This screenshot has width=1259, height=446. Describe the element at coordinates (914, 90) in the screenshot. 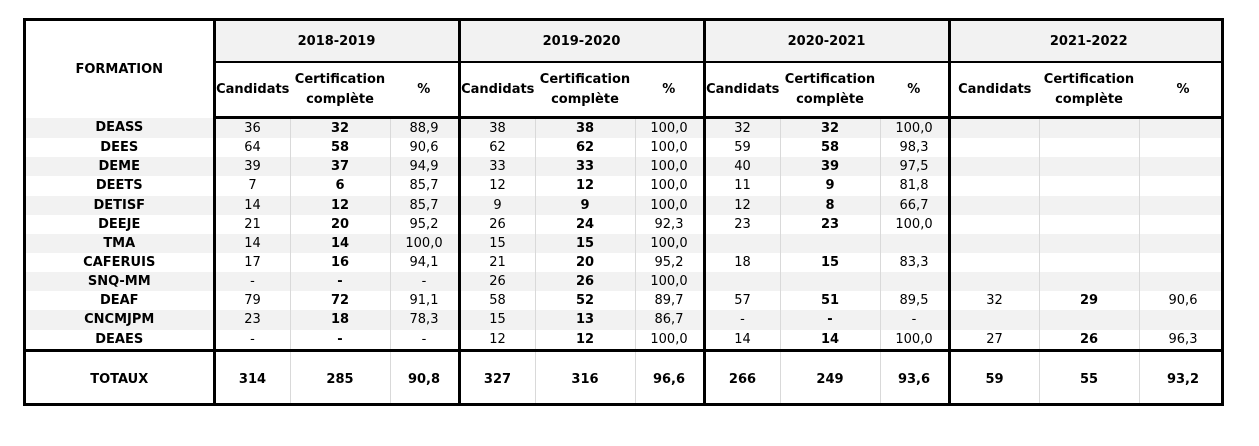

I see `percent-header: %` at that location.